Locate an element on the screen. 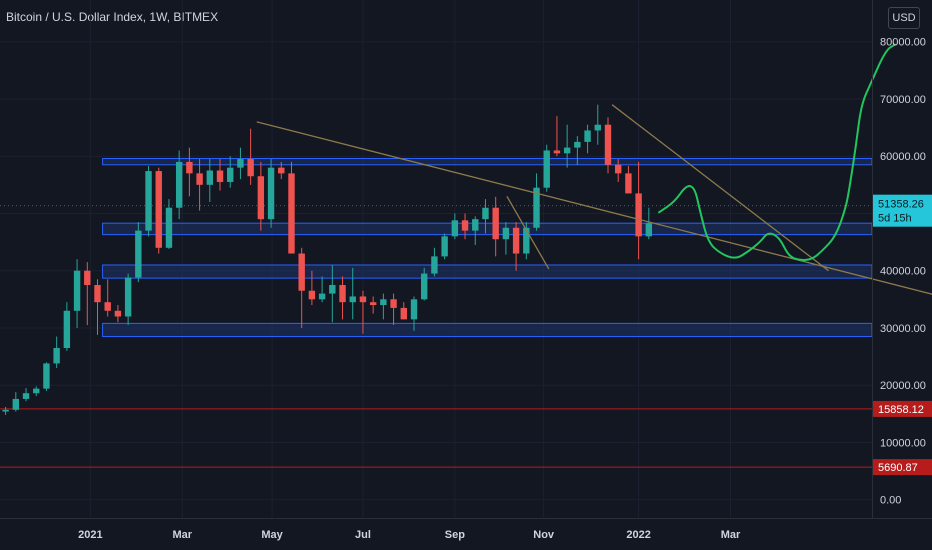 This screenshot has height=550, width=932. price-tags: 15858.12 5690.87 51358.26 5d 15h is located at coordinates (902, 335).